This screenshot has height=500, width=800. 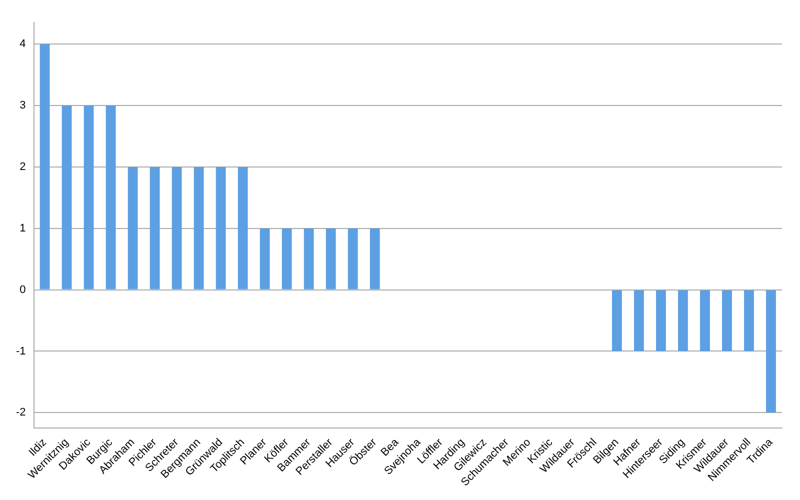 What do you see at coordinates (21, 412) in the screenshot?
I see `y-tick-label: -2` at bounding box center [21, 412].